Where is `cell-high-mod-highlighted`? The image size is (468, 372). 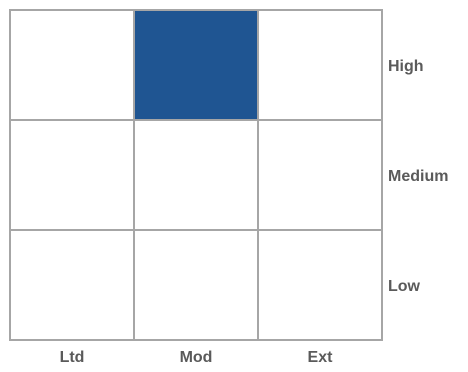 cell-high-mod-highlighted is located at coordinates (196, 65).